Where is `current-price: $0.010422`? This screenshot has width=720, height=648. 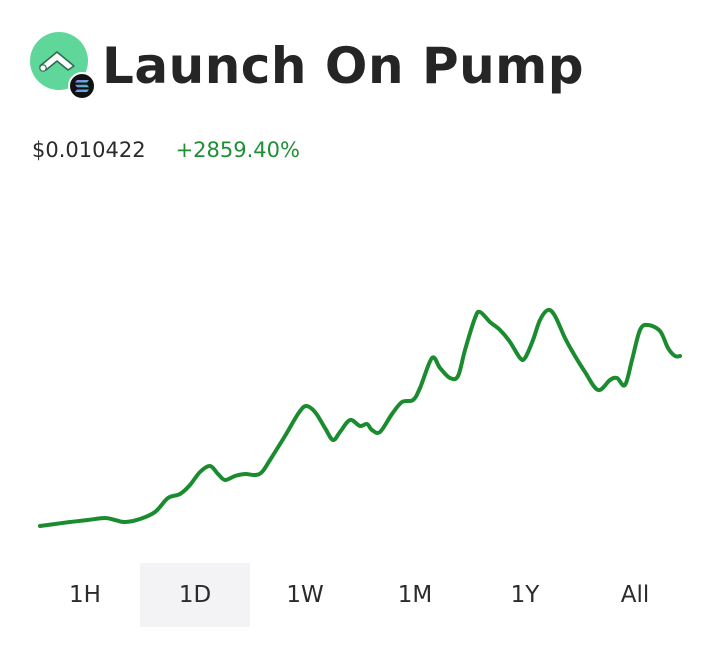
current-price: $0.010422 is located at coordinates (89, 150).